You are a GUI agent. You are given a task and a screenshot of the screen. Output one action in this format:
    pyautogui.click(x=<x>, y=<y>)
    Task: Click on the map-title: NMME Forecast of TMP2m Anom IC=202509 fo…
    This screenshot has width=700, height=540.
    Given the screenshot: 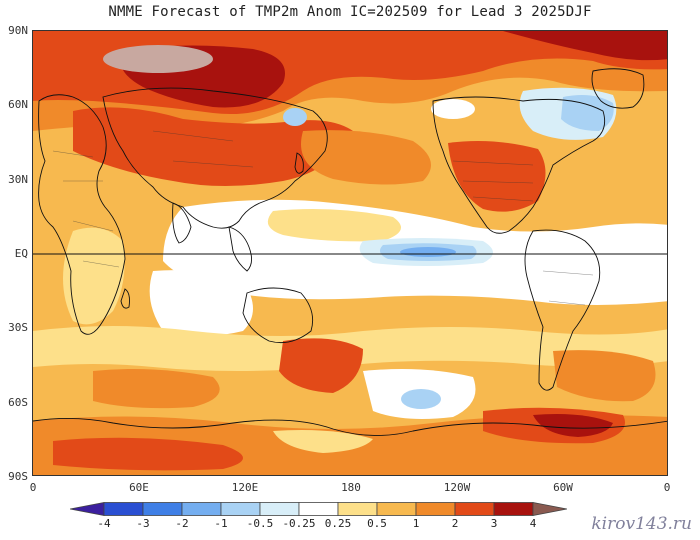 What is the action you would take?
    pyautogui.click(x=350, y=12)
    